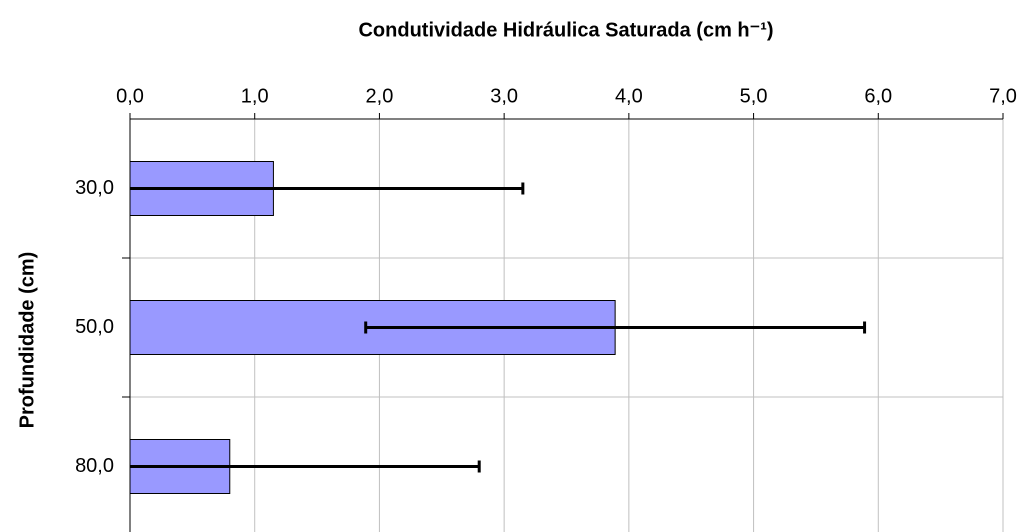 This screenshot has height=532, width=1024. I want to click on y-tick-label: 30,0, so click(94, 188).